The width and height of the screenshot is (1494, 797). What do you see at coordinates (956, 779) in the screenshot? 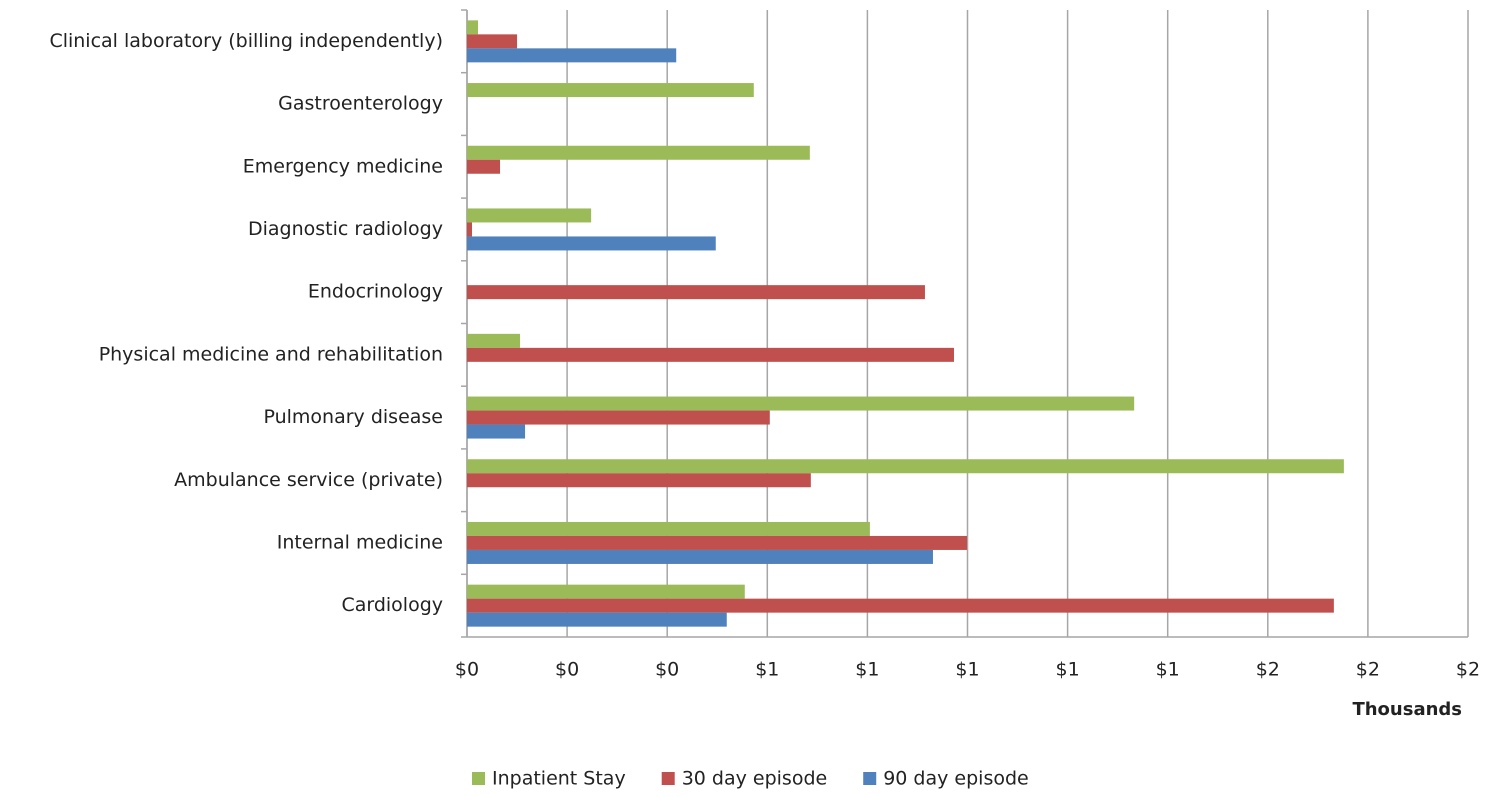
I see `legend-label: 90 day episode` at bounding box center [956, 779].